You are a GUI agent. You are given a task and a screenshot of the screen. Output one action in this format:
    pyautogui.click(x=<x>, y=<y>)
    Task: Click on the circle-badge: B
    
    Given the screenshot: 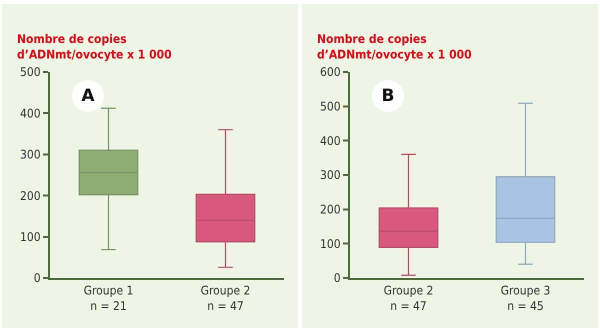 What is the action you would take?
    pyautogui.click(x=388, y=96)
    